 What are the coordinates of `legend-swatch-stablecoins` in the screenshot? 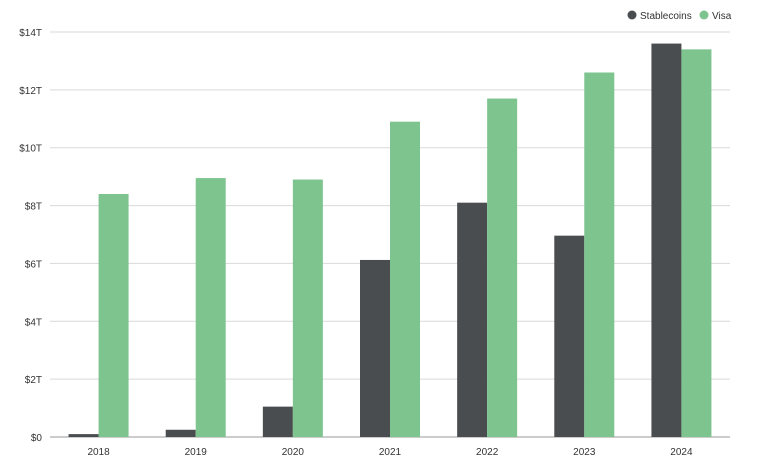 It's located at (632, 15).